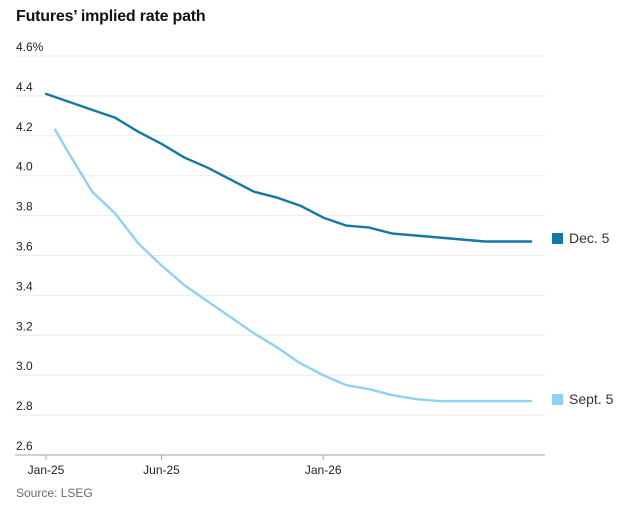 Image resolution: width=641 pixels, height=513 pixels. Describe the element at coordinates (161, 470) in the screenshot. I see `x-tick-label: Jun-25` at that location.